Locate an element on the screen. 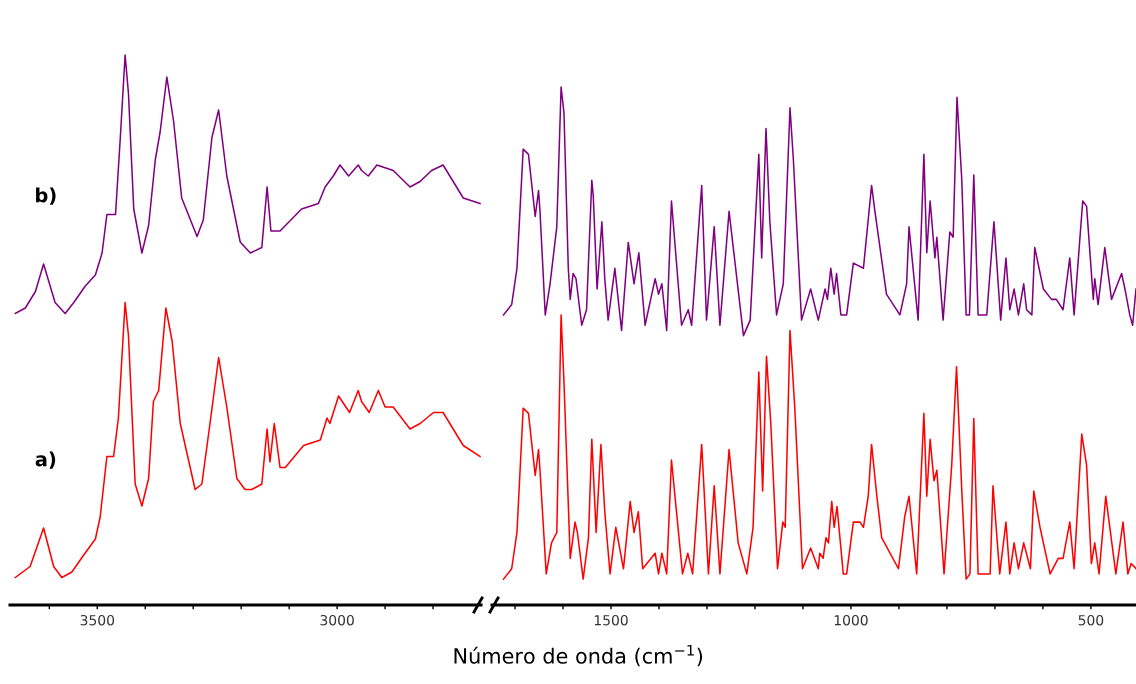 Image resolution: width=1136 pixels, height=684 pixels. x-tick-label: 3500 is located at coordinates (97, 620).